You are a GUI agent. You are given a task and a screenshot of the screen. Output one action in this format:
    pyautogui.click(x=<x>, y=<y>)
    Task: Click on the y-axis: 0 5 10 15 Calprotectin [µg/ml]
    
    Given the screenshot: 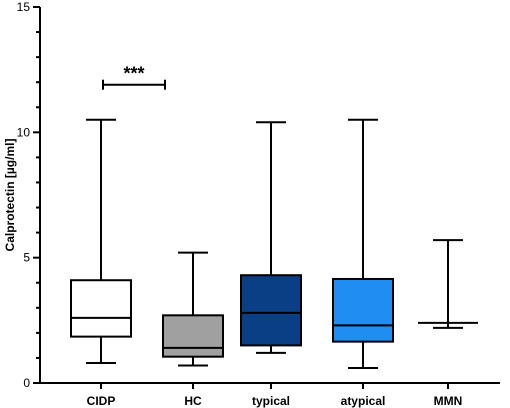 What is the action you would take?
    pyautogui.click(x=22, y=195)
    